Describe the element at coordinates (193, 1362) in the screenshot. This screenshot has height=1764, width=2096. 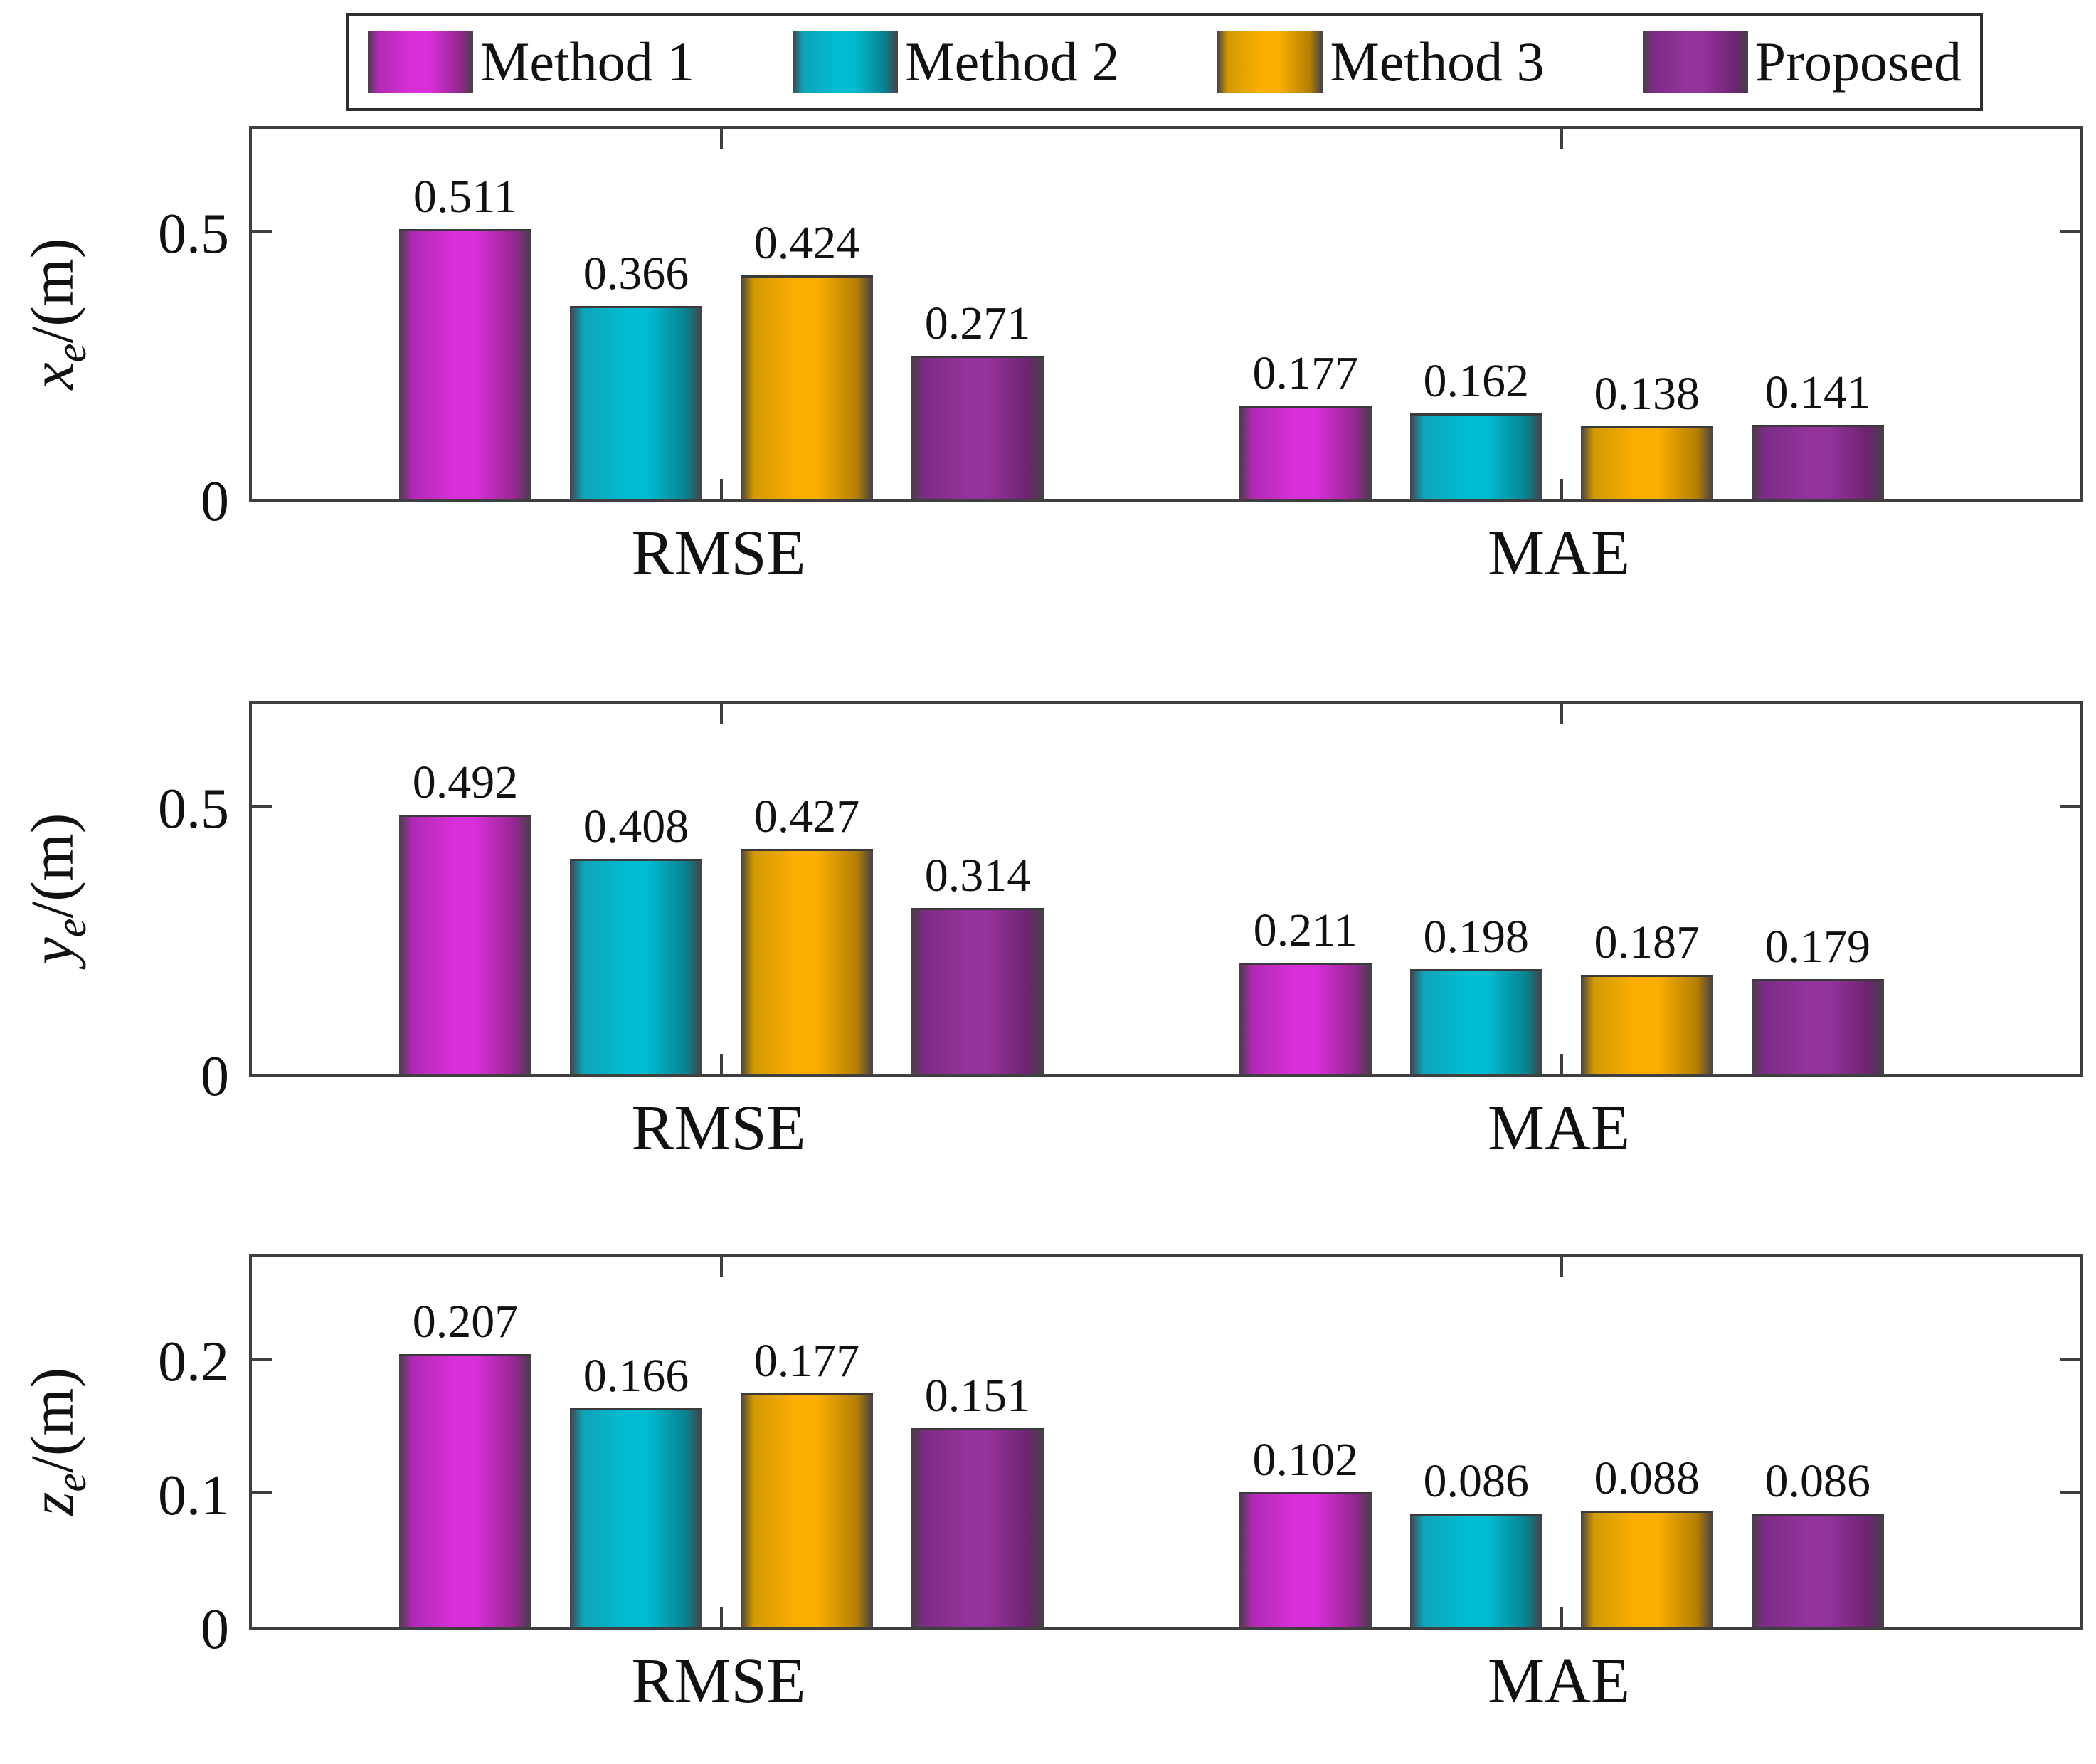
I see `y-tick-label: 0.2` at that location.